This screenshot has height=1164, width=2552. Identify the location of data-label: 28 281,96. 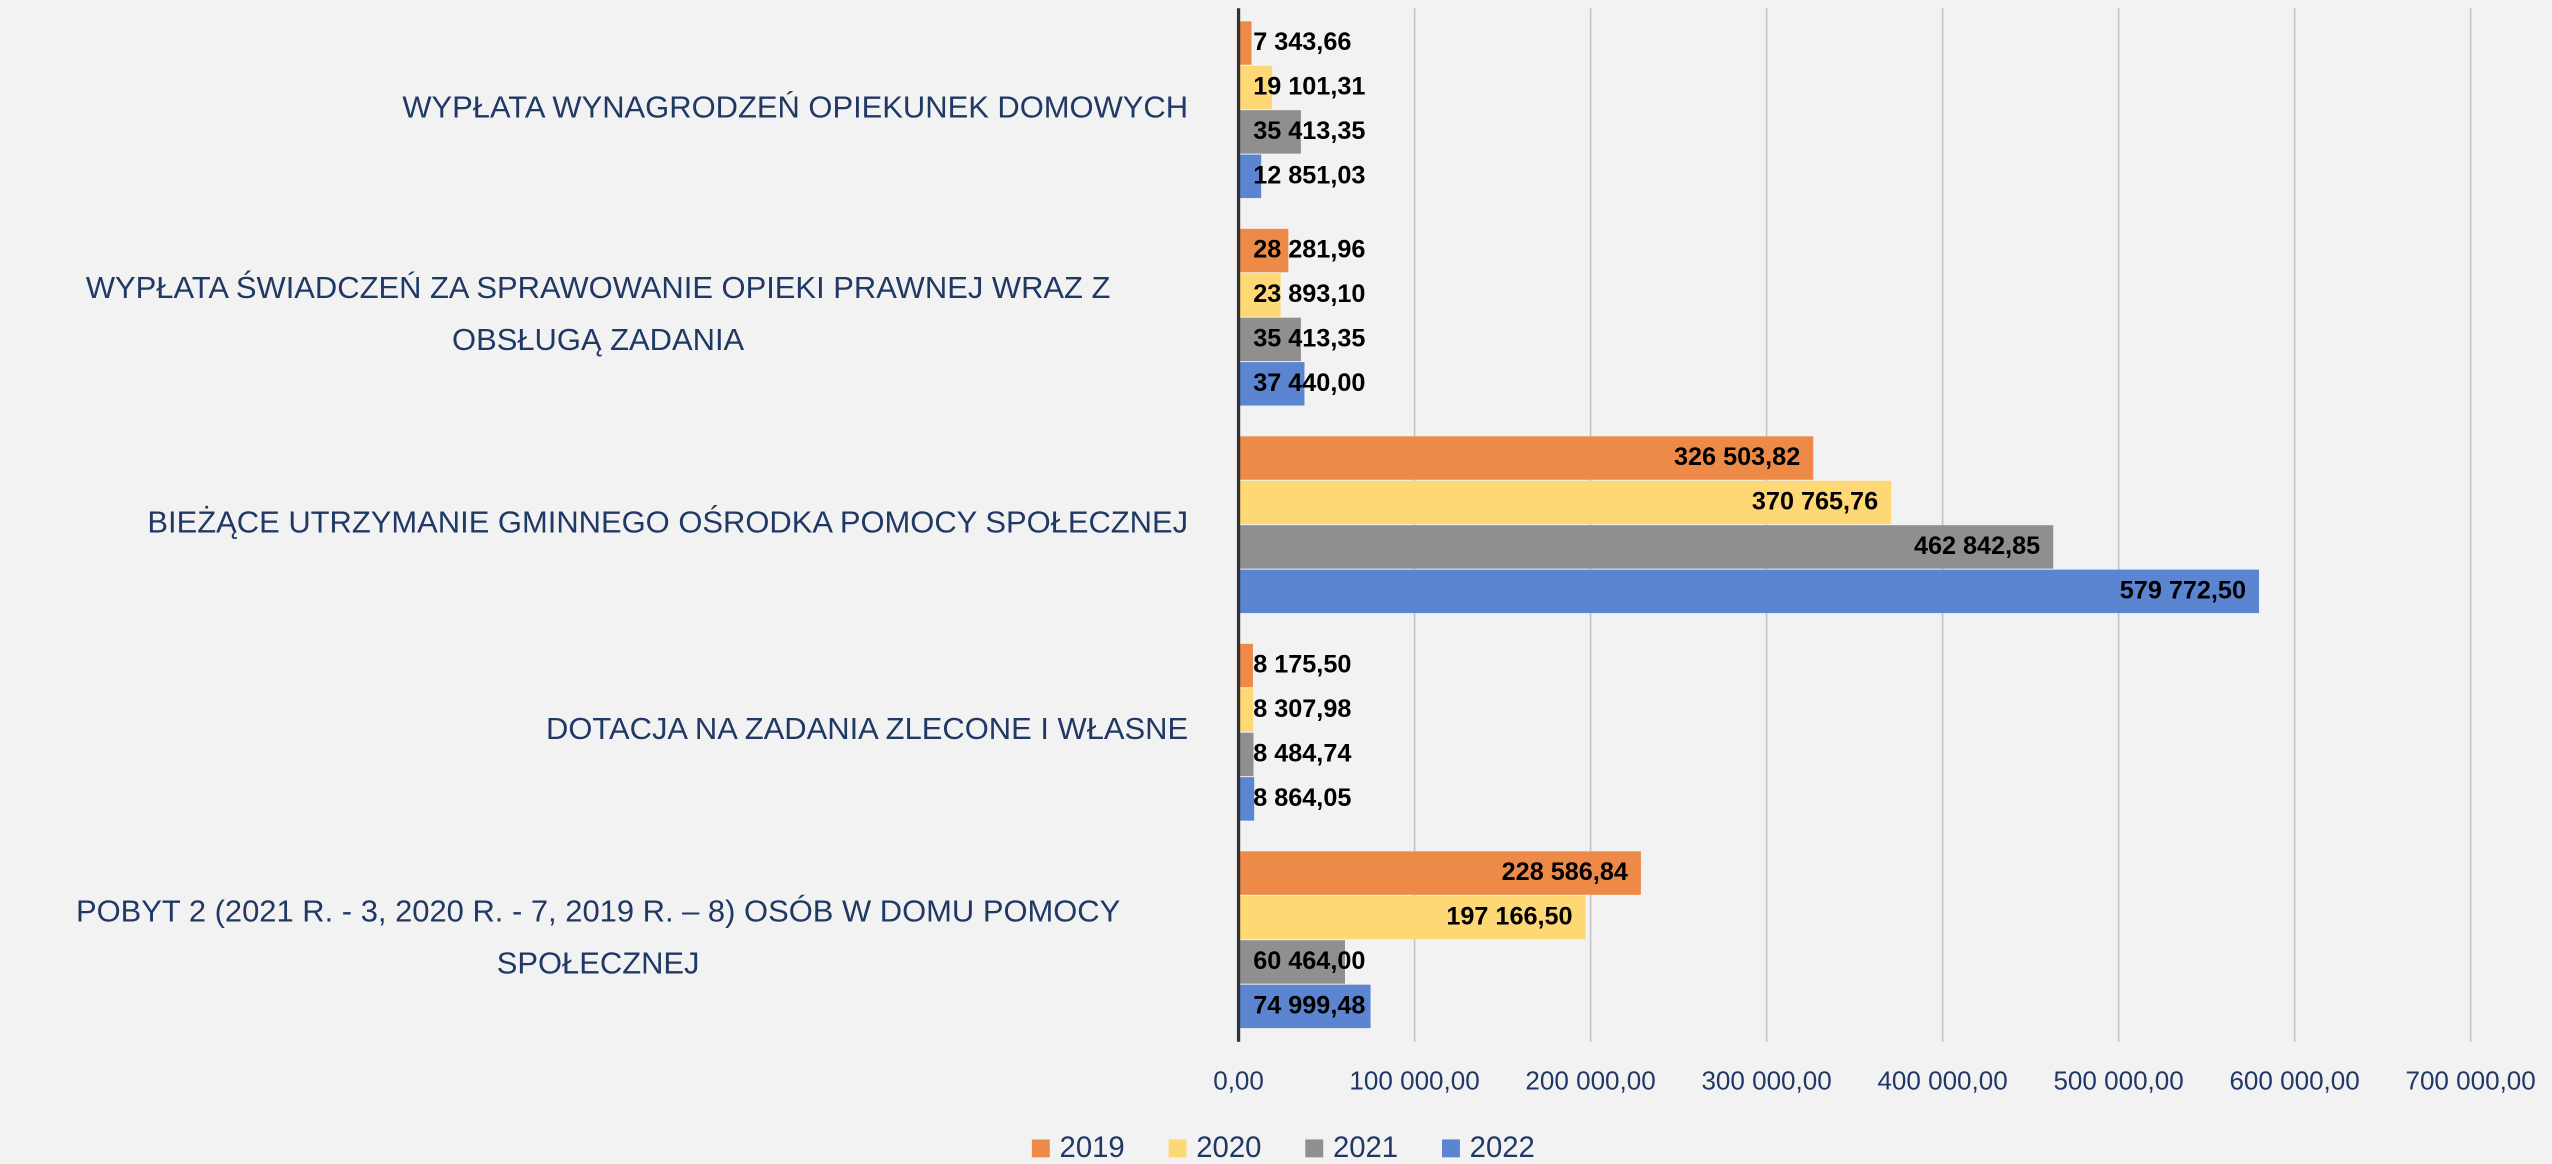
(1309, 250).